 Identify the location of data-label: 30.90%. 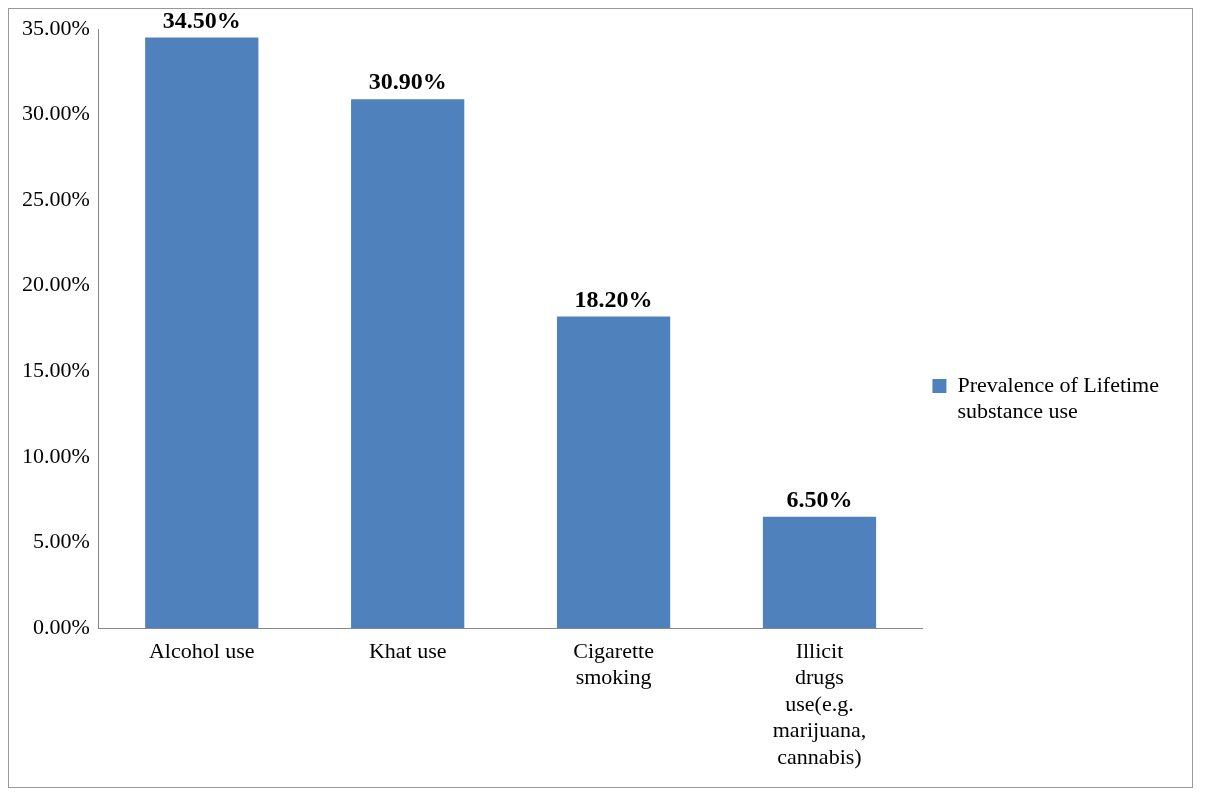
(407, 81).